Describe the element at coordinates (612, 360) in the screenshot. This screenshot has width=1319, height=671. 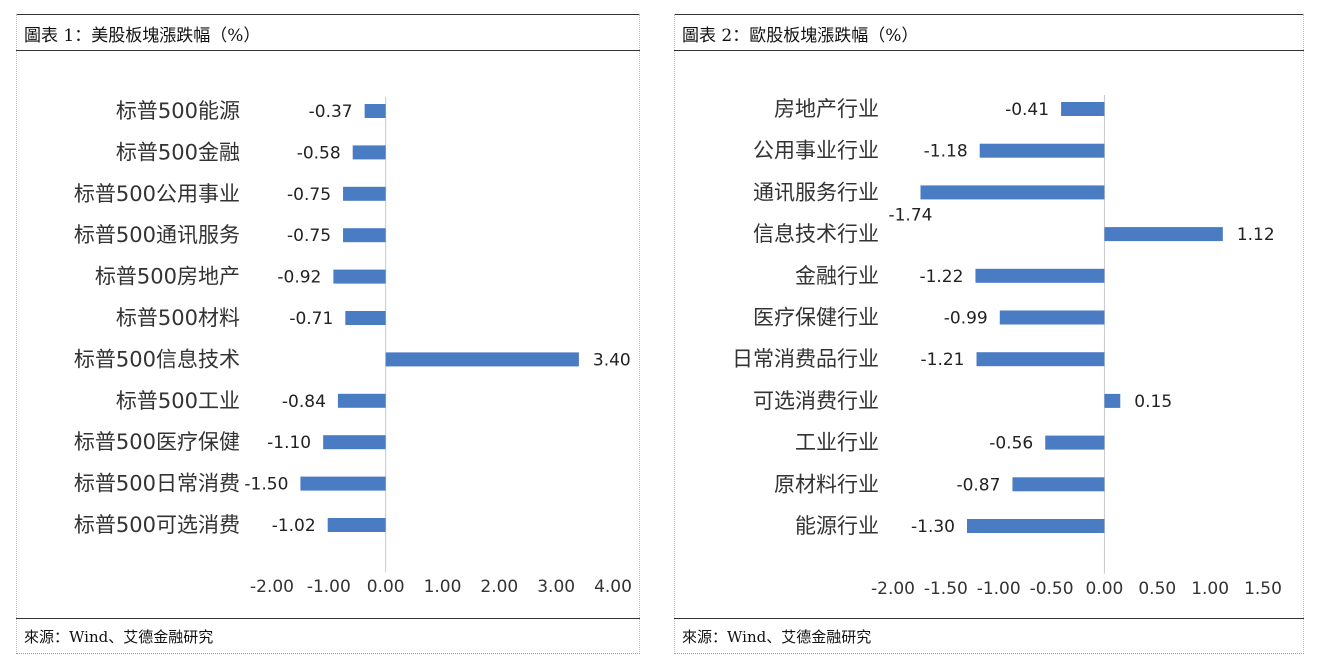
I see `data-label: 3.40` at that location.